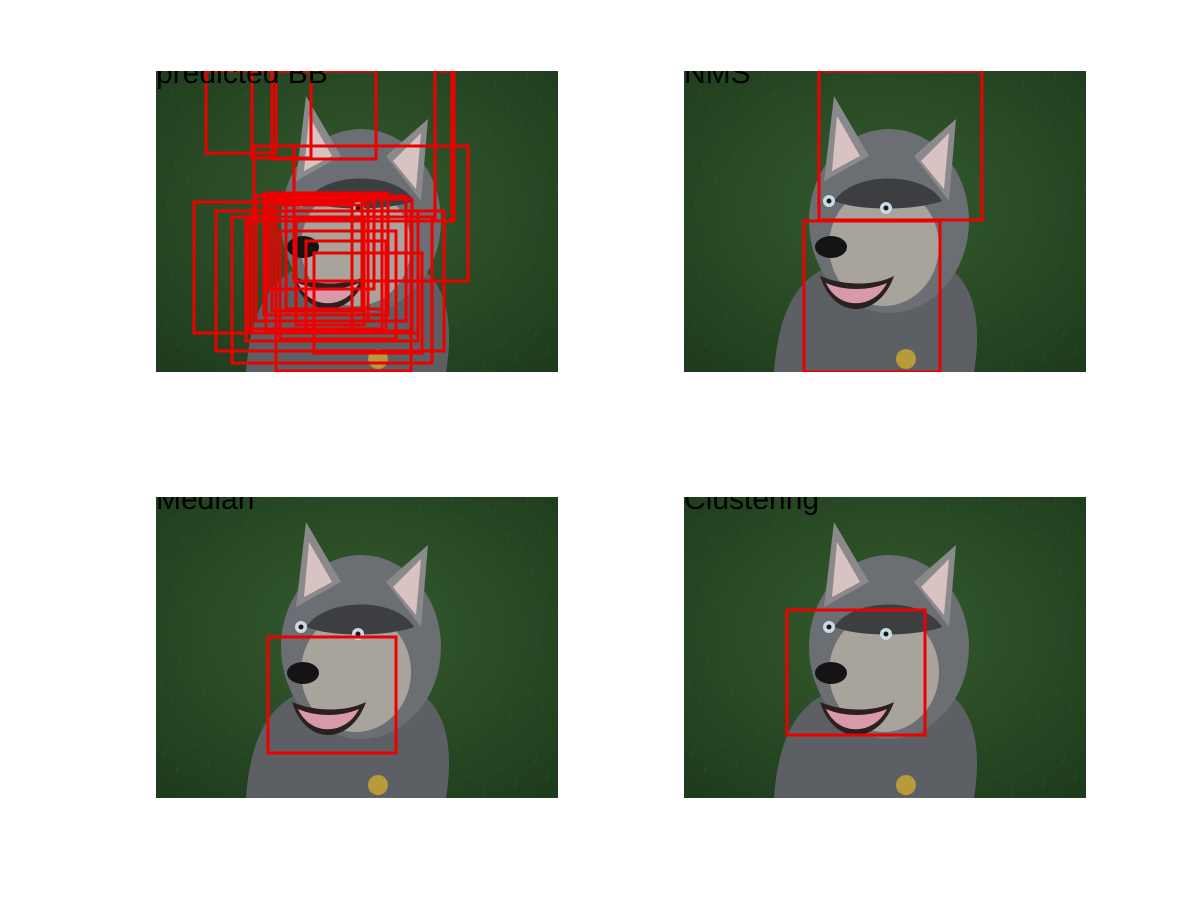 Image resolution: width=1200 pixels, height=900 pixels. I want to click on panel-title: Clustering, so click(752, 506).